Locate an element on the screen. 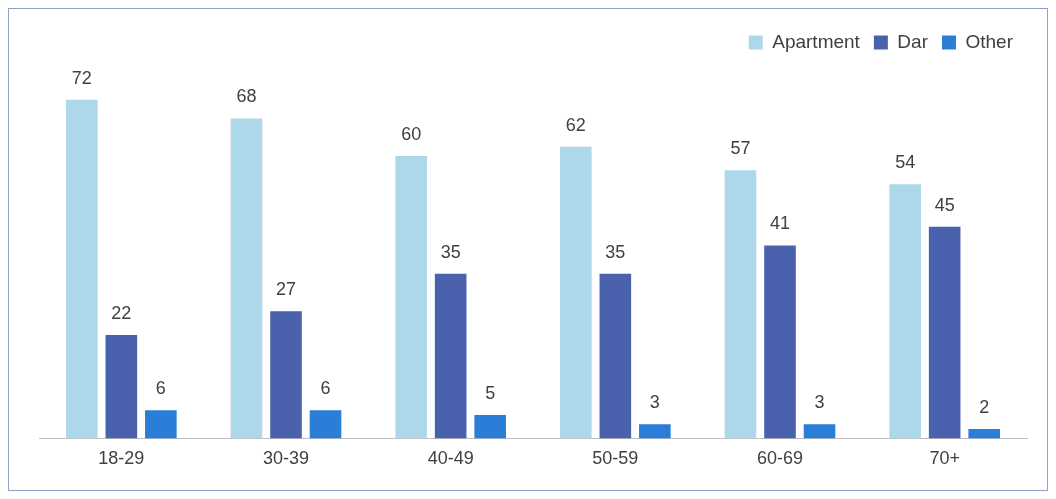 The width and height of the screenshot is (1056, 499). legend-label: Other is located at coordinates (989, 41).